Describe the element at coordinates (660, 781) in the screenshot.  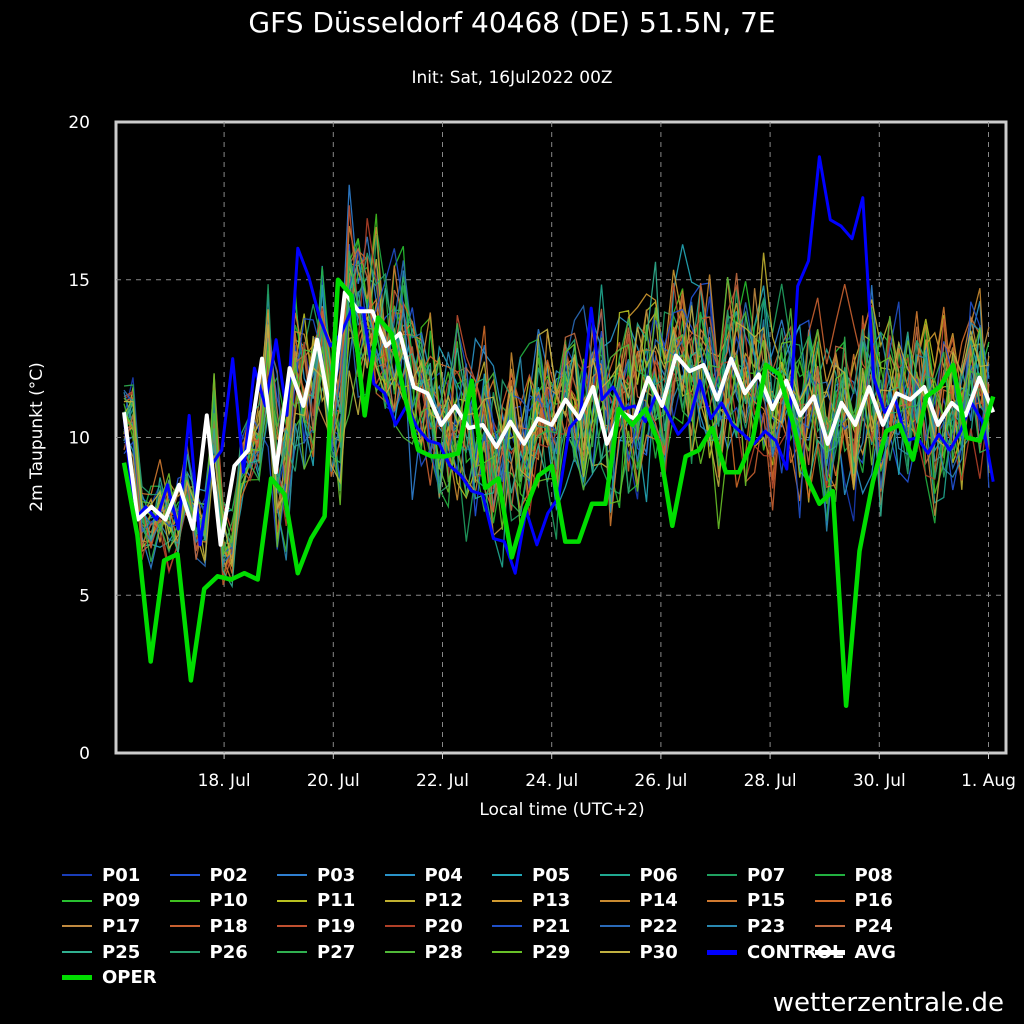
I see `x-tick-label: 26. Jul` at that location.